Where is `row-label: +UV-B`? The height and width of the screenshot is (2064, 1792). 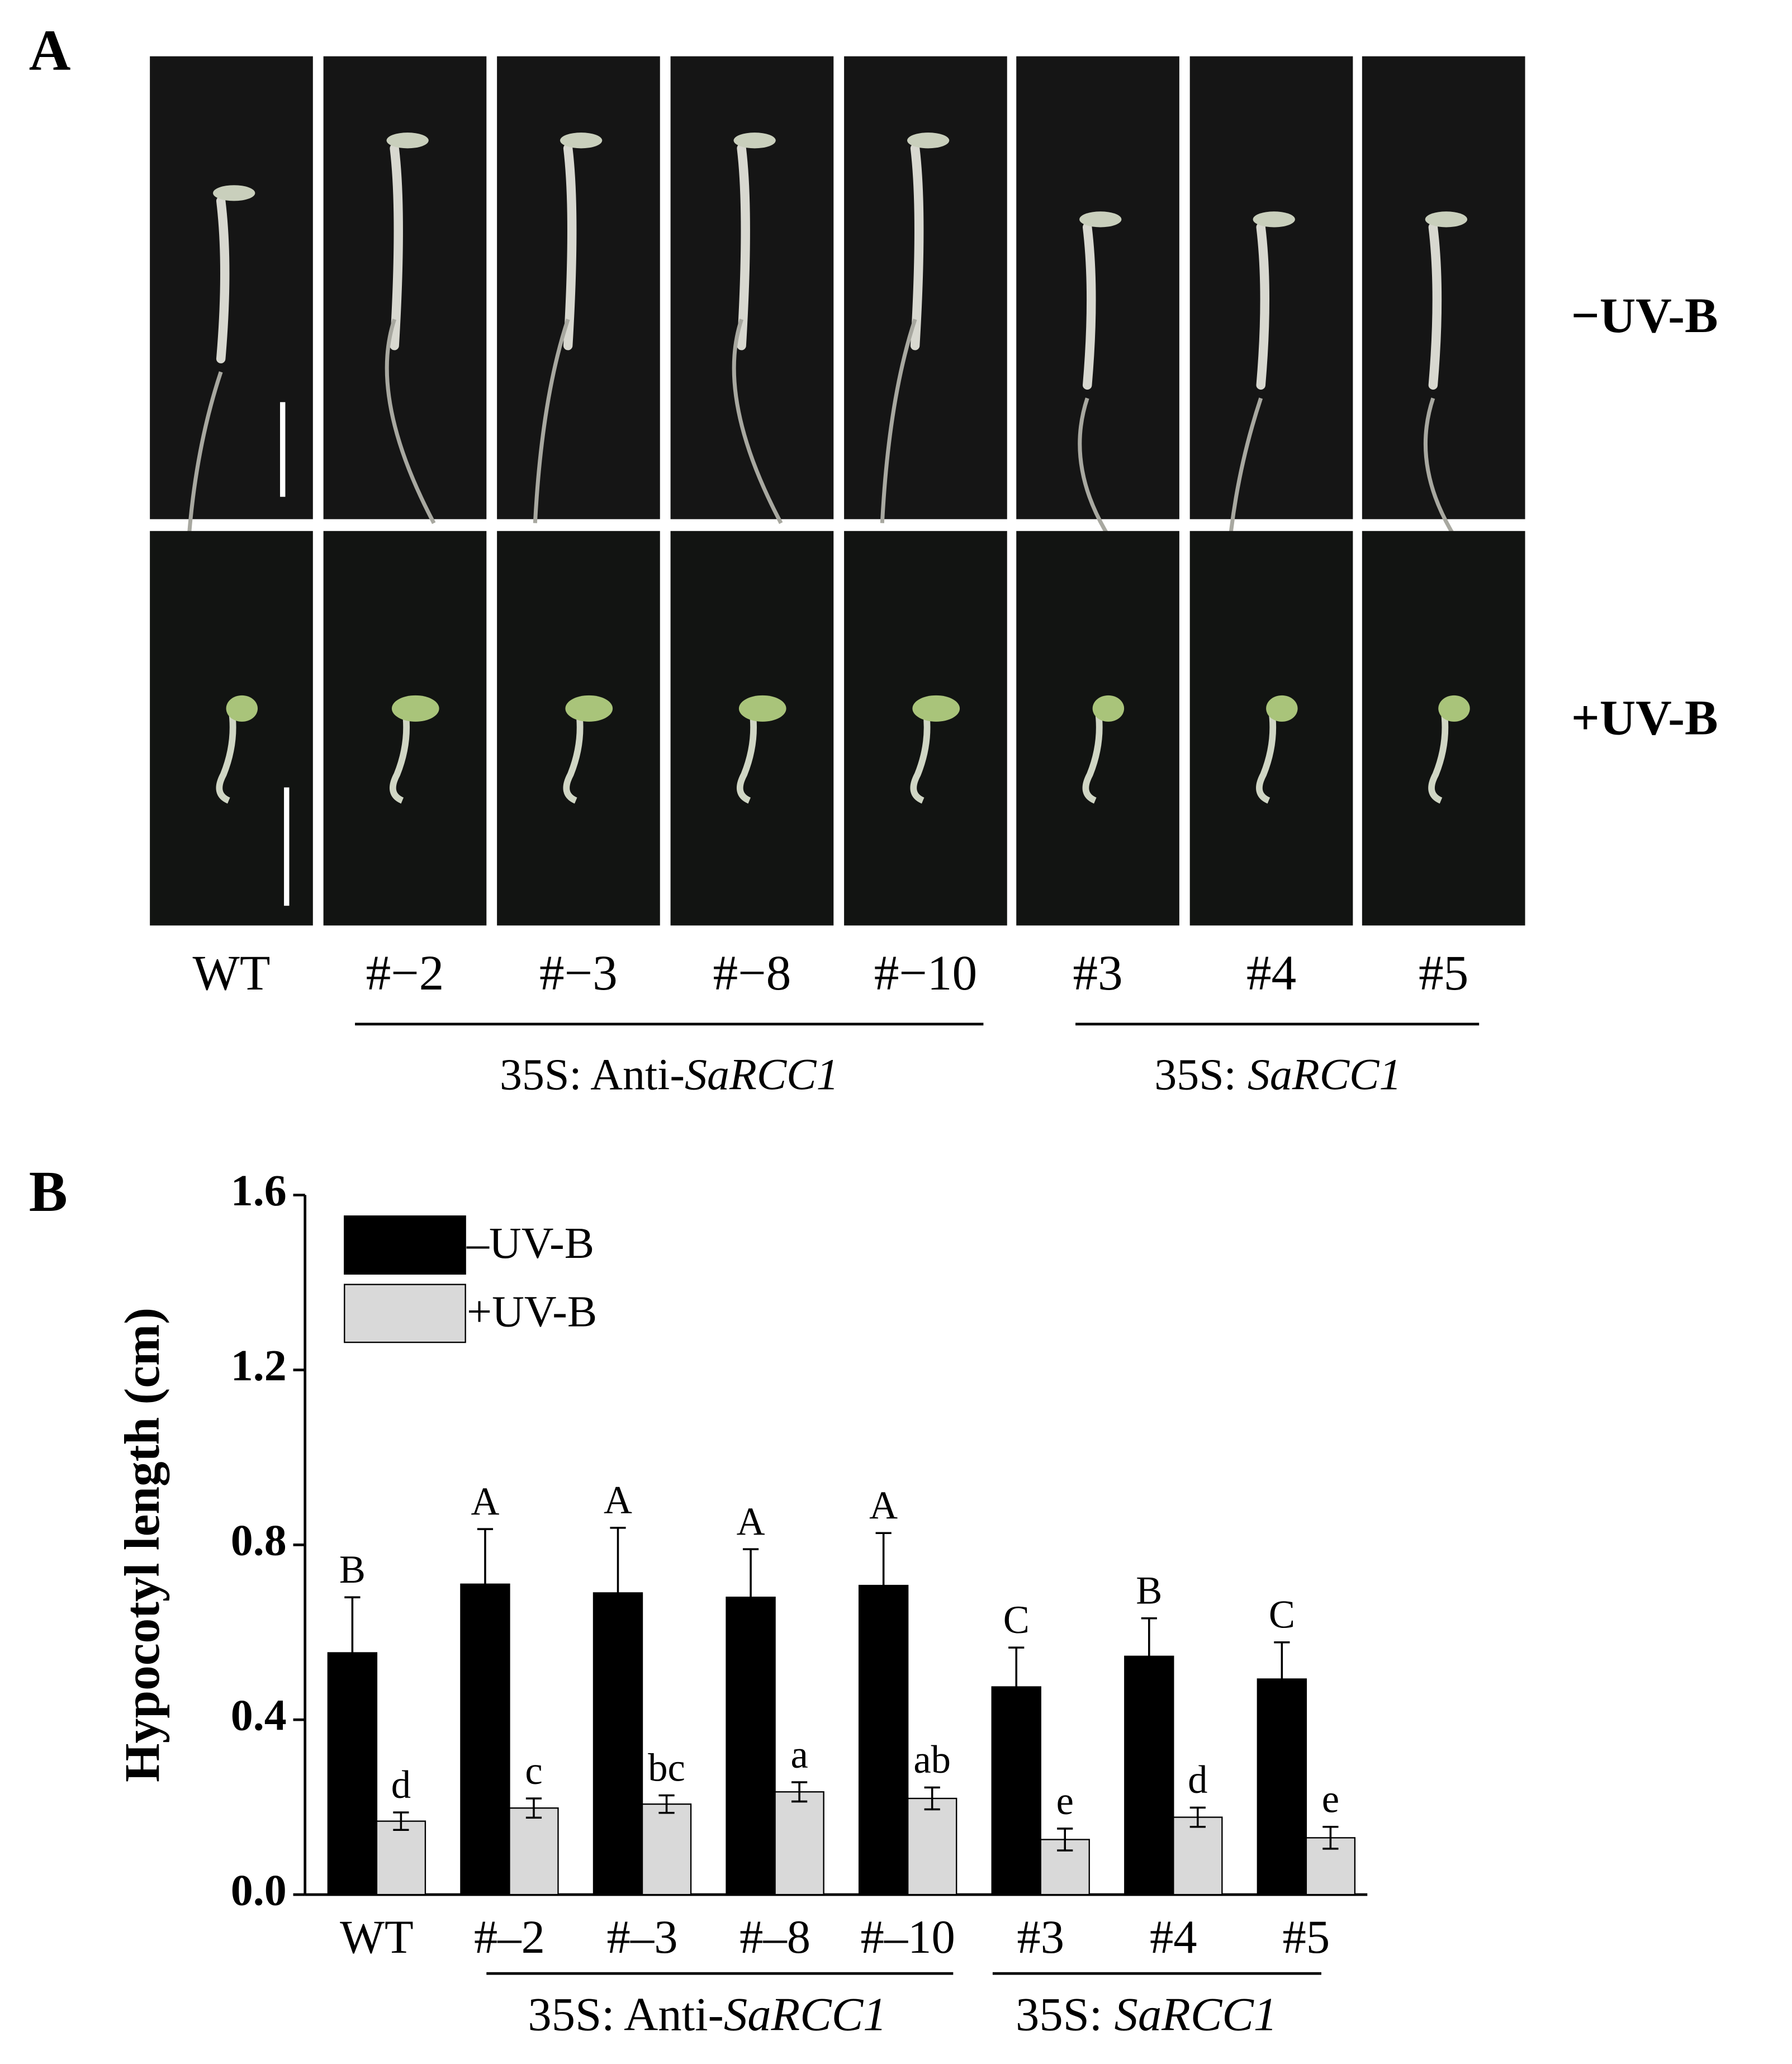
row-label: +UV-B is located at coordinates (1644, 718).